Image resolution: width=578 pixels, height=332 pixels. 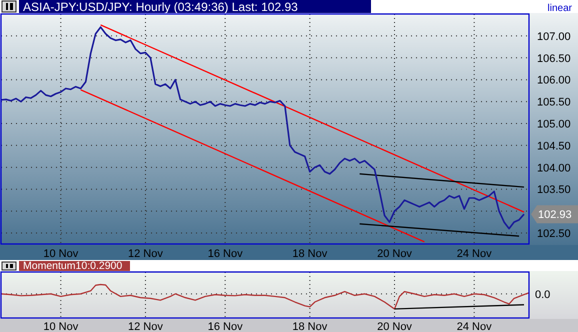 I want to click on chart-title: ASIA-JPY:USD/JPY: Hourly (03:49:36) Last: 102.93, so click(x=160, y=7).